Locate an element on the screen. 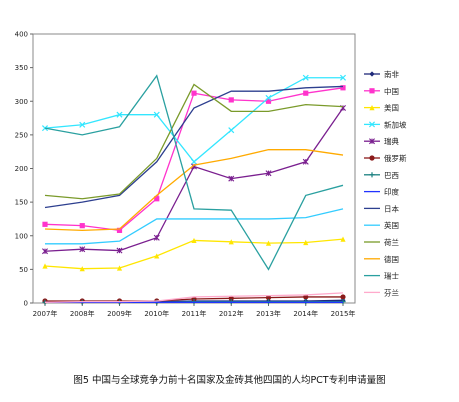 The width and height of the screenshot is (459, 402). legend-label-6: 巴西 is located at coordinates (391, 175).